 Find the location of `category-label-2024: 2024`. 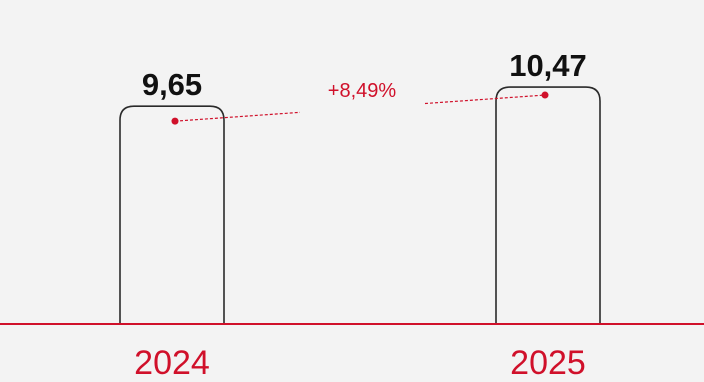

category-label-2024: 2024 is located at coordinates (172, 363).